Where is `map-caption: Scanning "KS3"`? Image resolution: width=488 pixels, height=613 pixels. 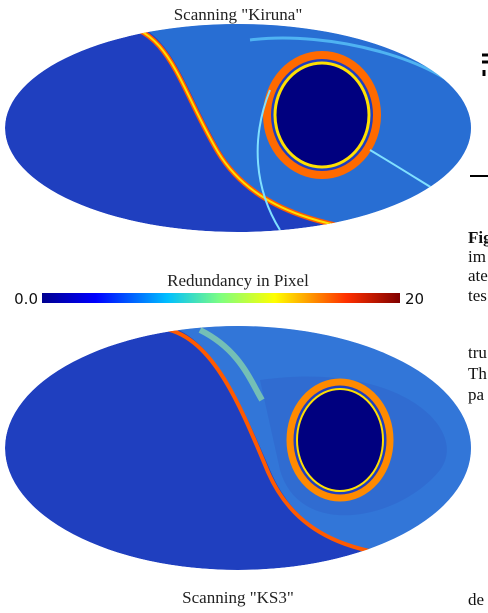
map-caption: Scanning "KS3" is located at coordinates (238, 597).